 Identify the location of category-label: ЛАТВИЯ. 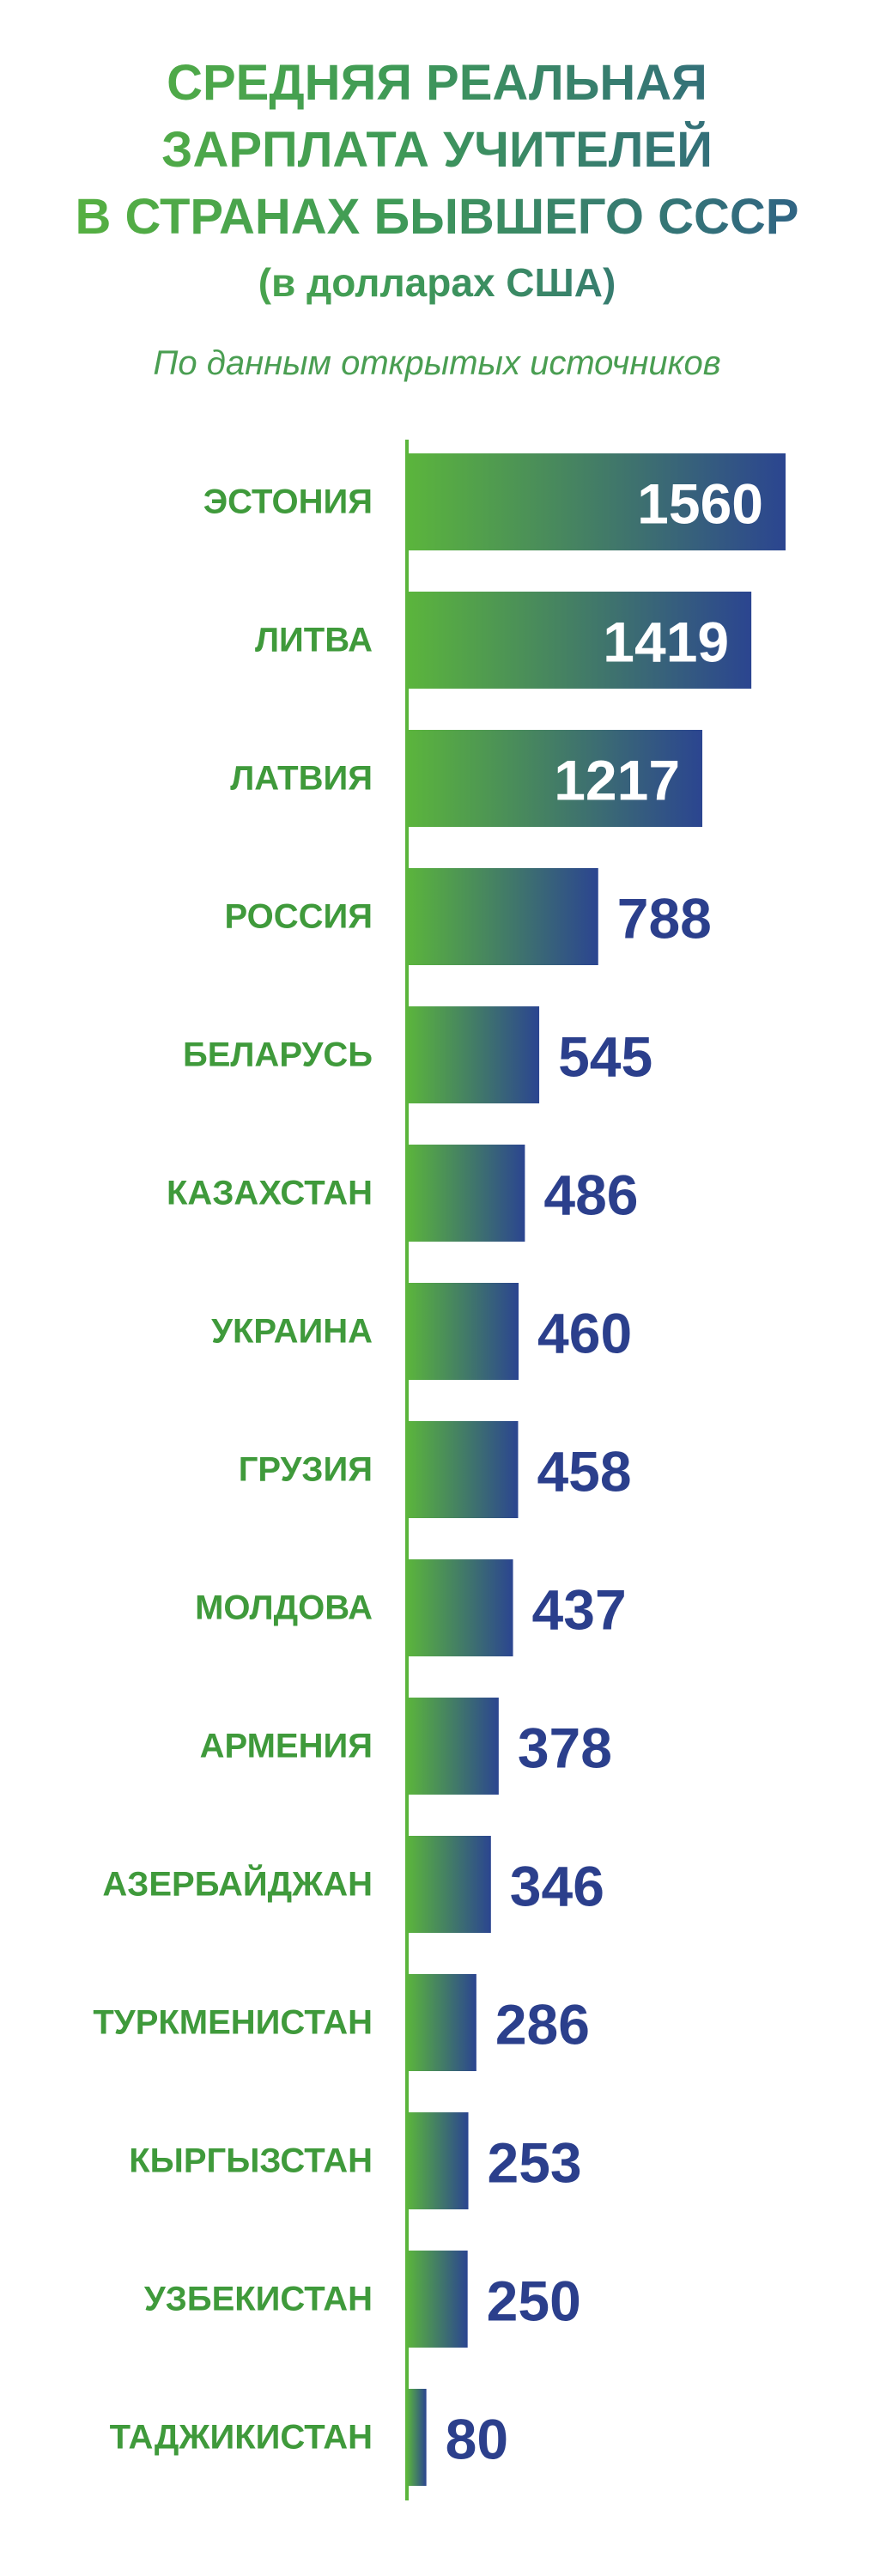
(301, 779).